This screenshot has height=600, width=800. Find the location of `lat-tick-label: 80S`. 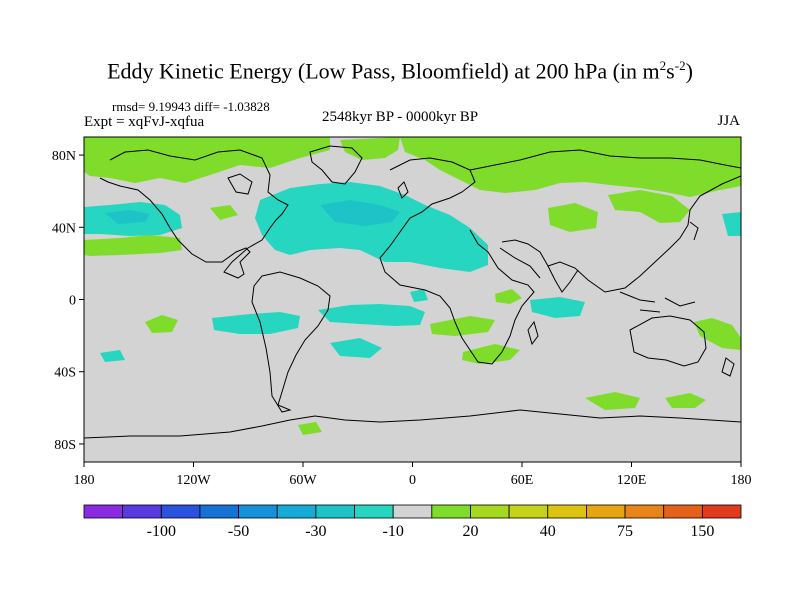

lat-tick-label: 80S is located at coordinates (65, 445).